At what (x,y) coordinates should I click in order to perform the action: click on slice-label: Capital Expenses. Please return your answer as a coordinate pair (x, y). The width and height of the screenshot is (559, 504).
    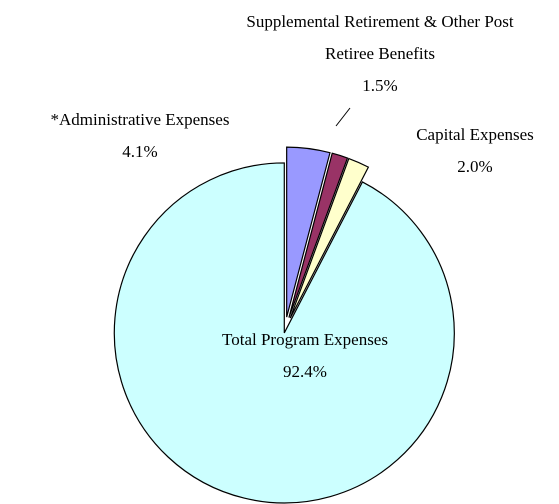
    Looking at the image, I should click on (475, 134).